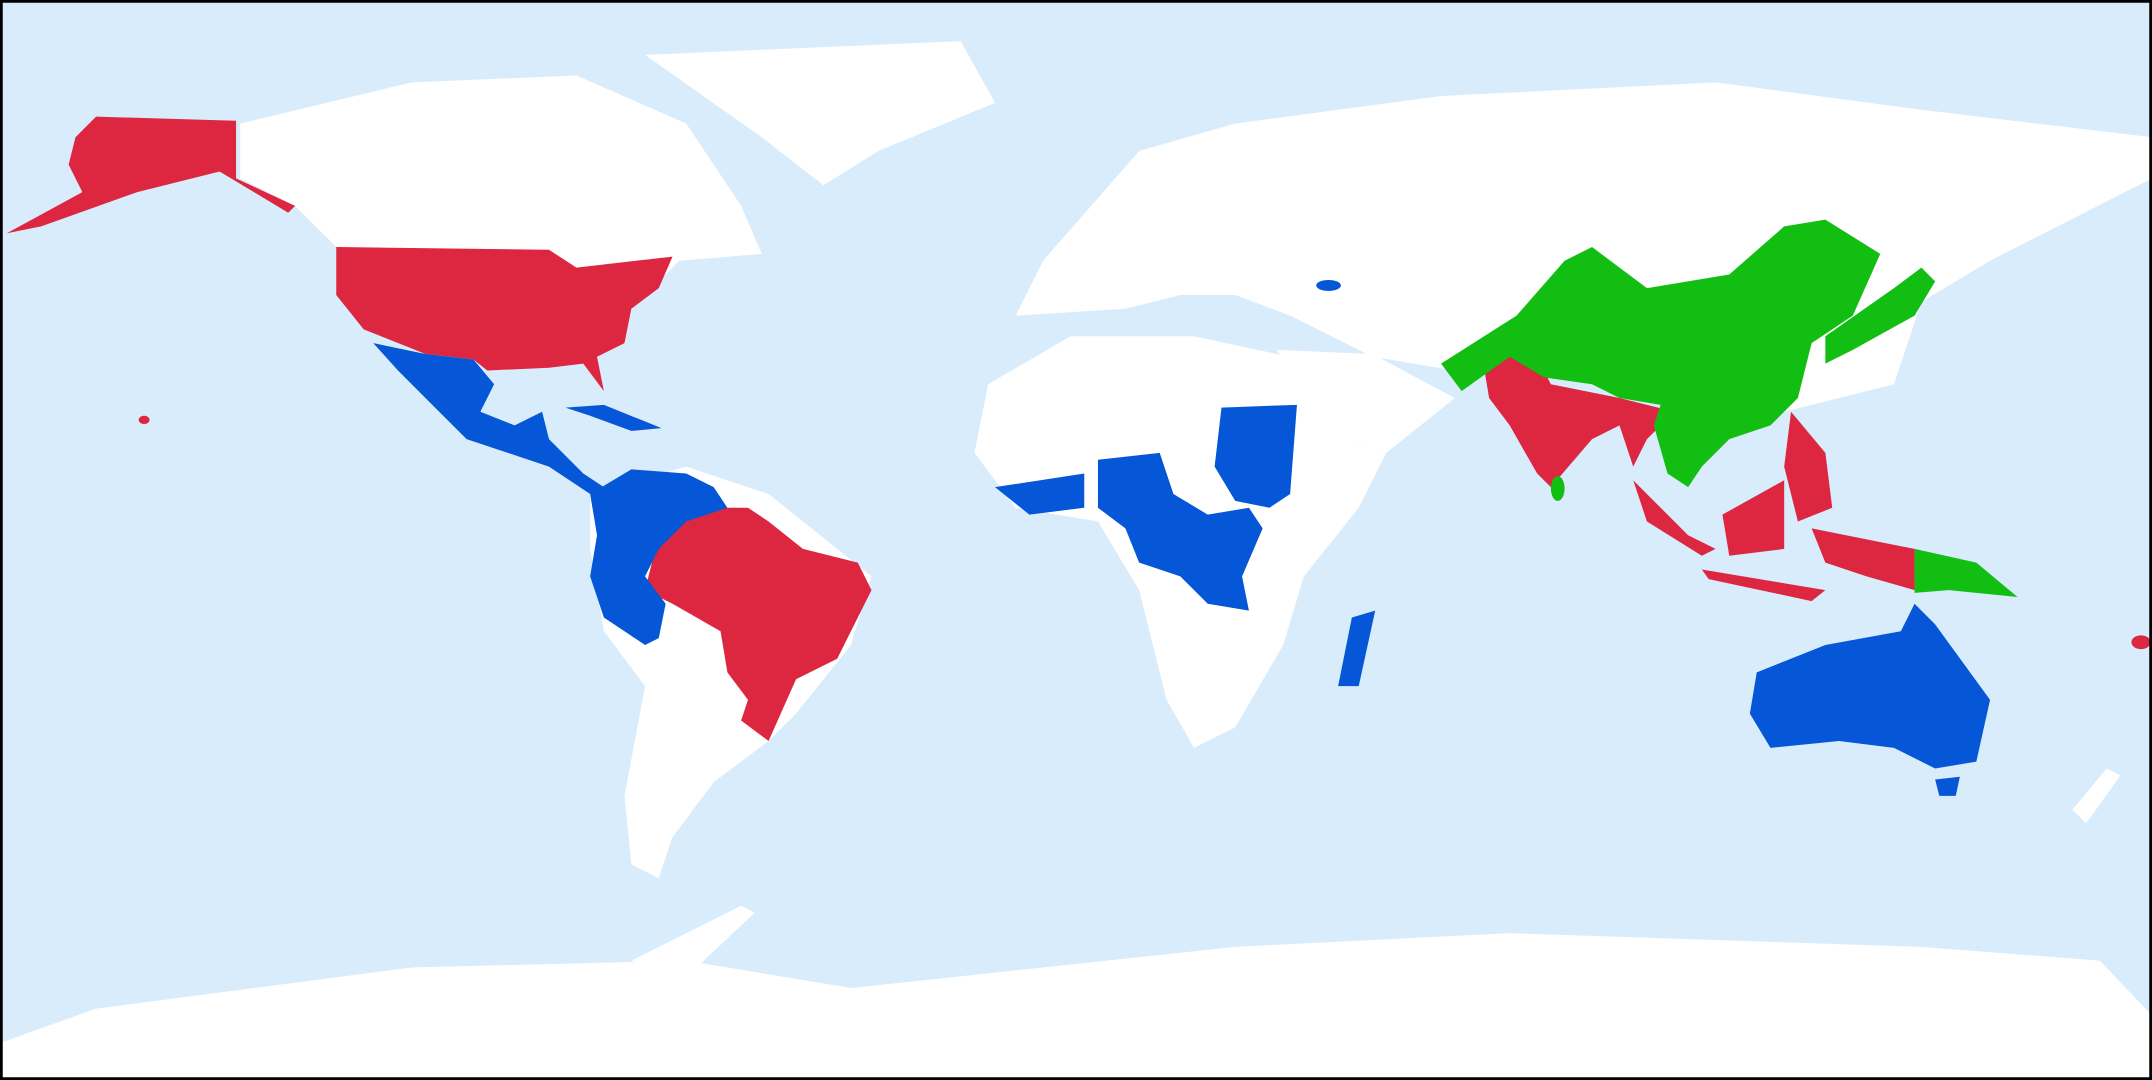 This screenshot has width=2152, height=1080. What do you see at coordinates (693, 941) in the screenshot?
I see `region-antarctic-peninsula` at bounding box center [693, 941].